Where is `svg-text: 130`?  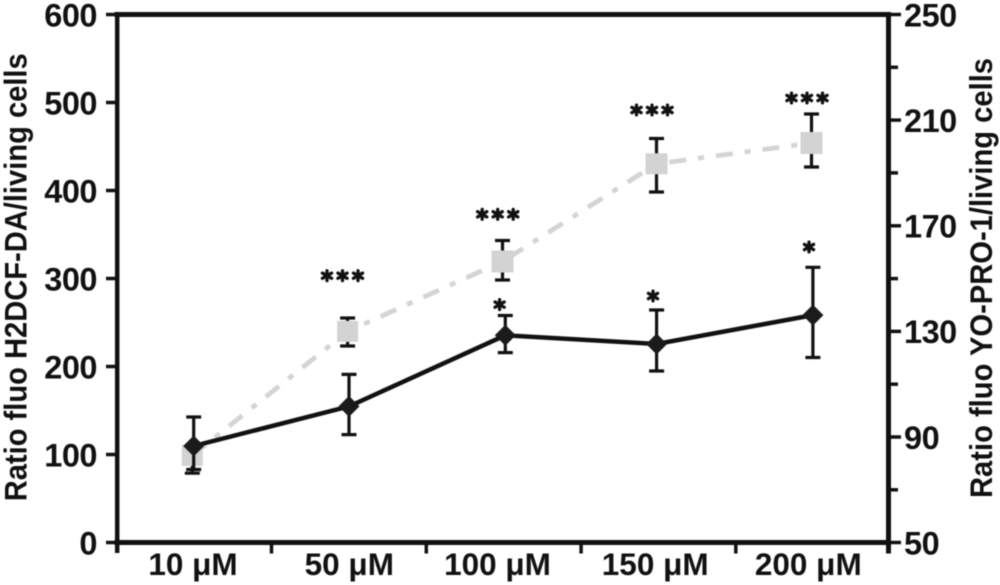
svg-text: 130 is located at coordinates (930, 332).